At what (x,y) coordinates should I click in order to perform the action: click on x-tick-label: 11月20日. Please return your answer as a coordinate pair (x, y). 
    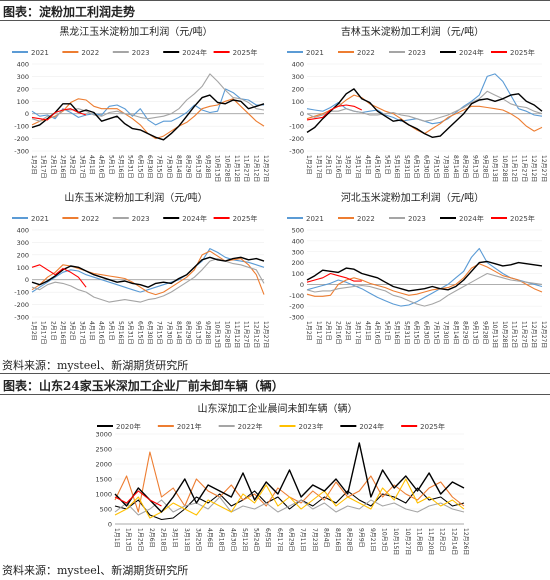
    Looking at the image, I should click on (430, 541).